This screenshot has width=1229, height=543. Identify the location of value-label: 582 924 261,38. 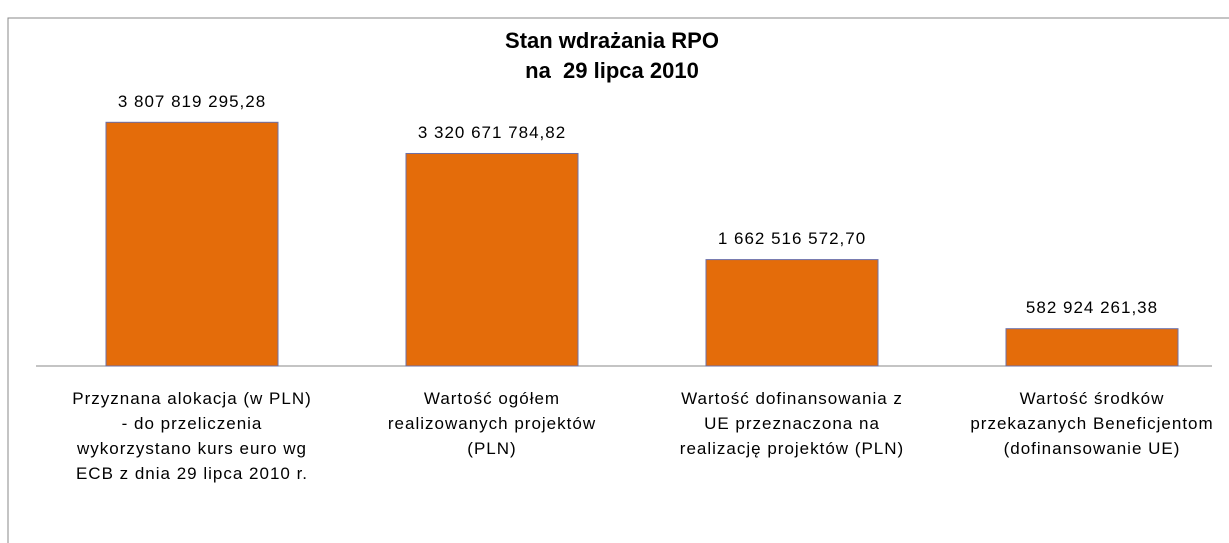
(1092, 307).